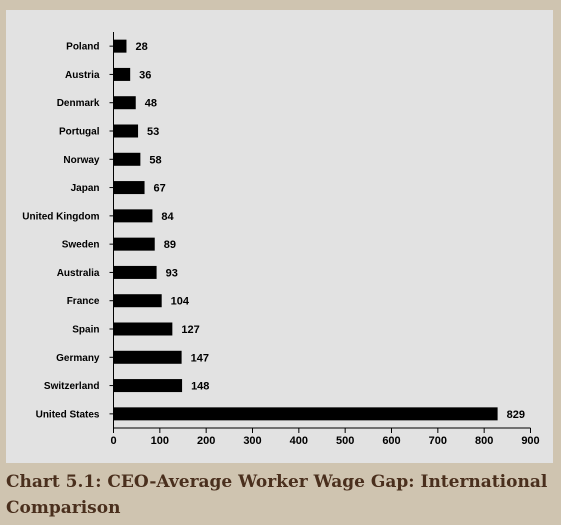 The height and width of the screenshot is (525, 561). What do you see at coordinates (530, 441) in the screenshot?
I see `x-tick-label: 900` at bounding box center [530, 441].